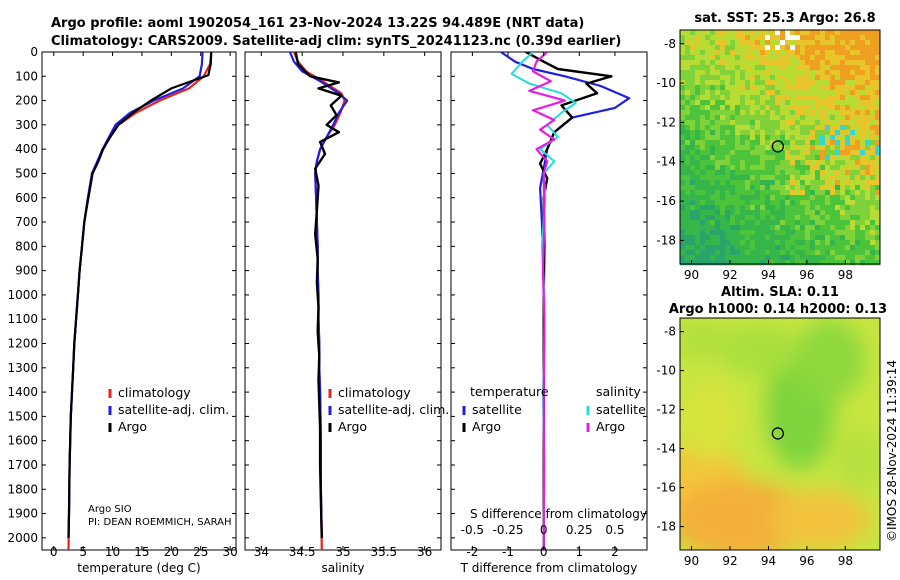  I want to click on watermark: ©IMOS 28-Nov-2024 11:39:14, so click(892, 451).